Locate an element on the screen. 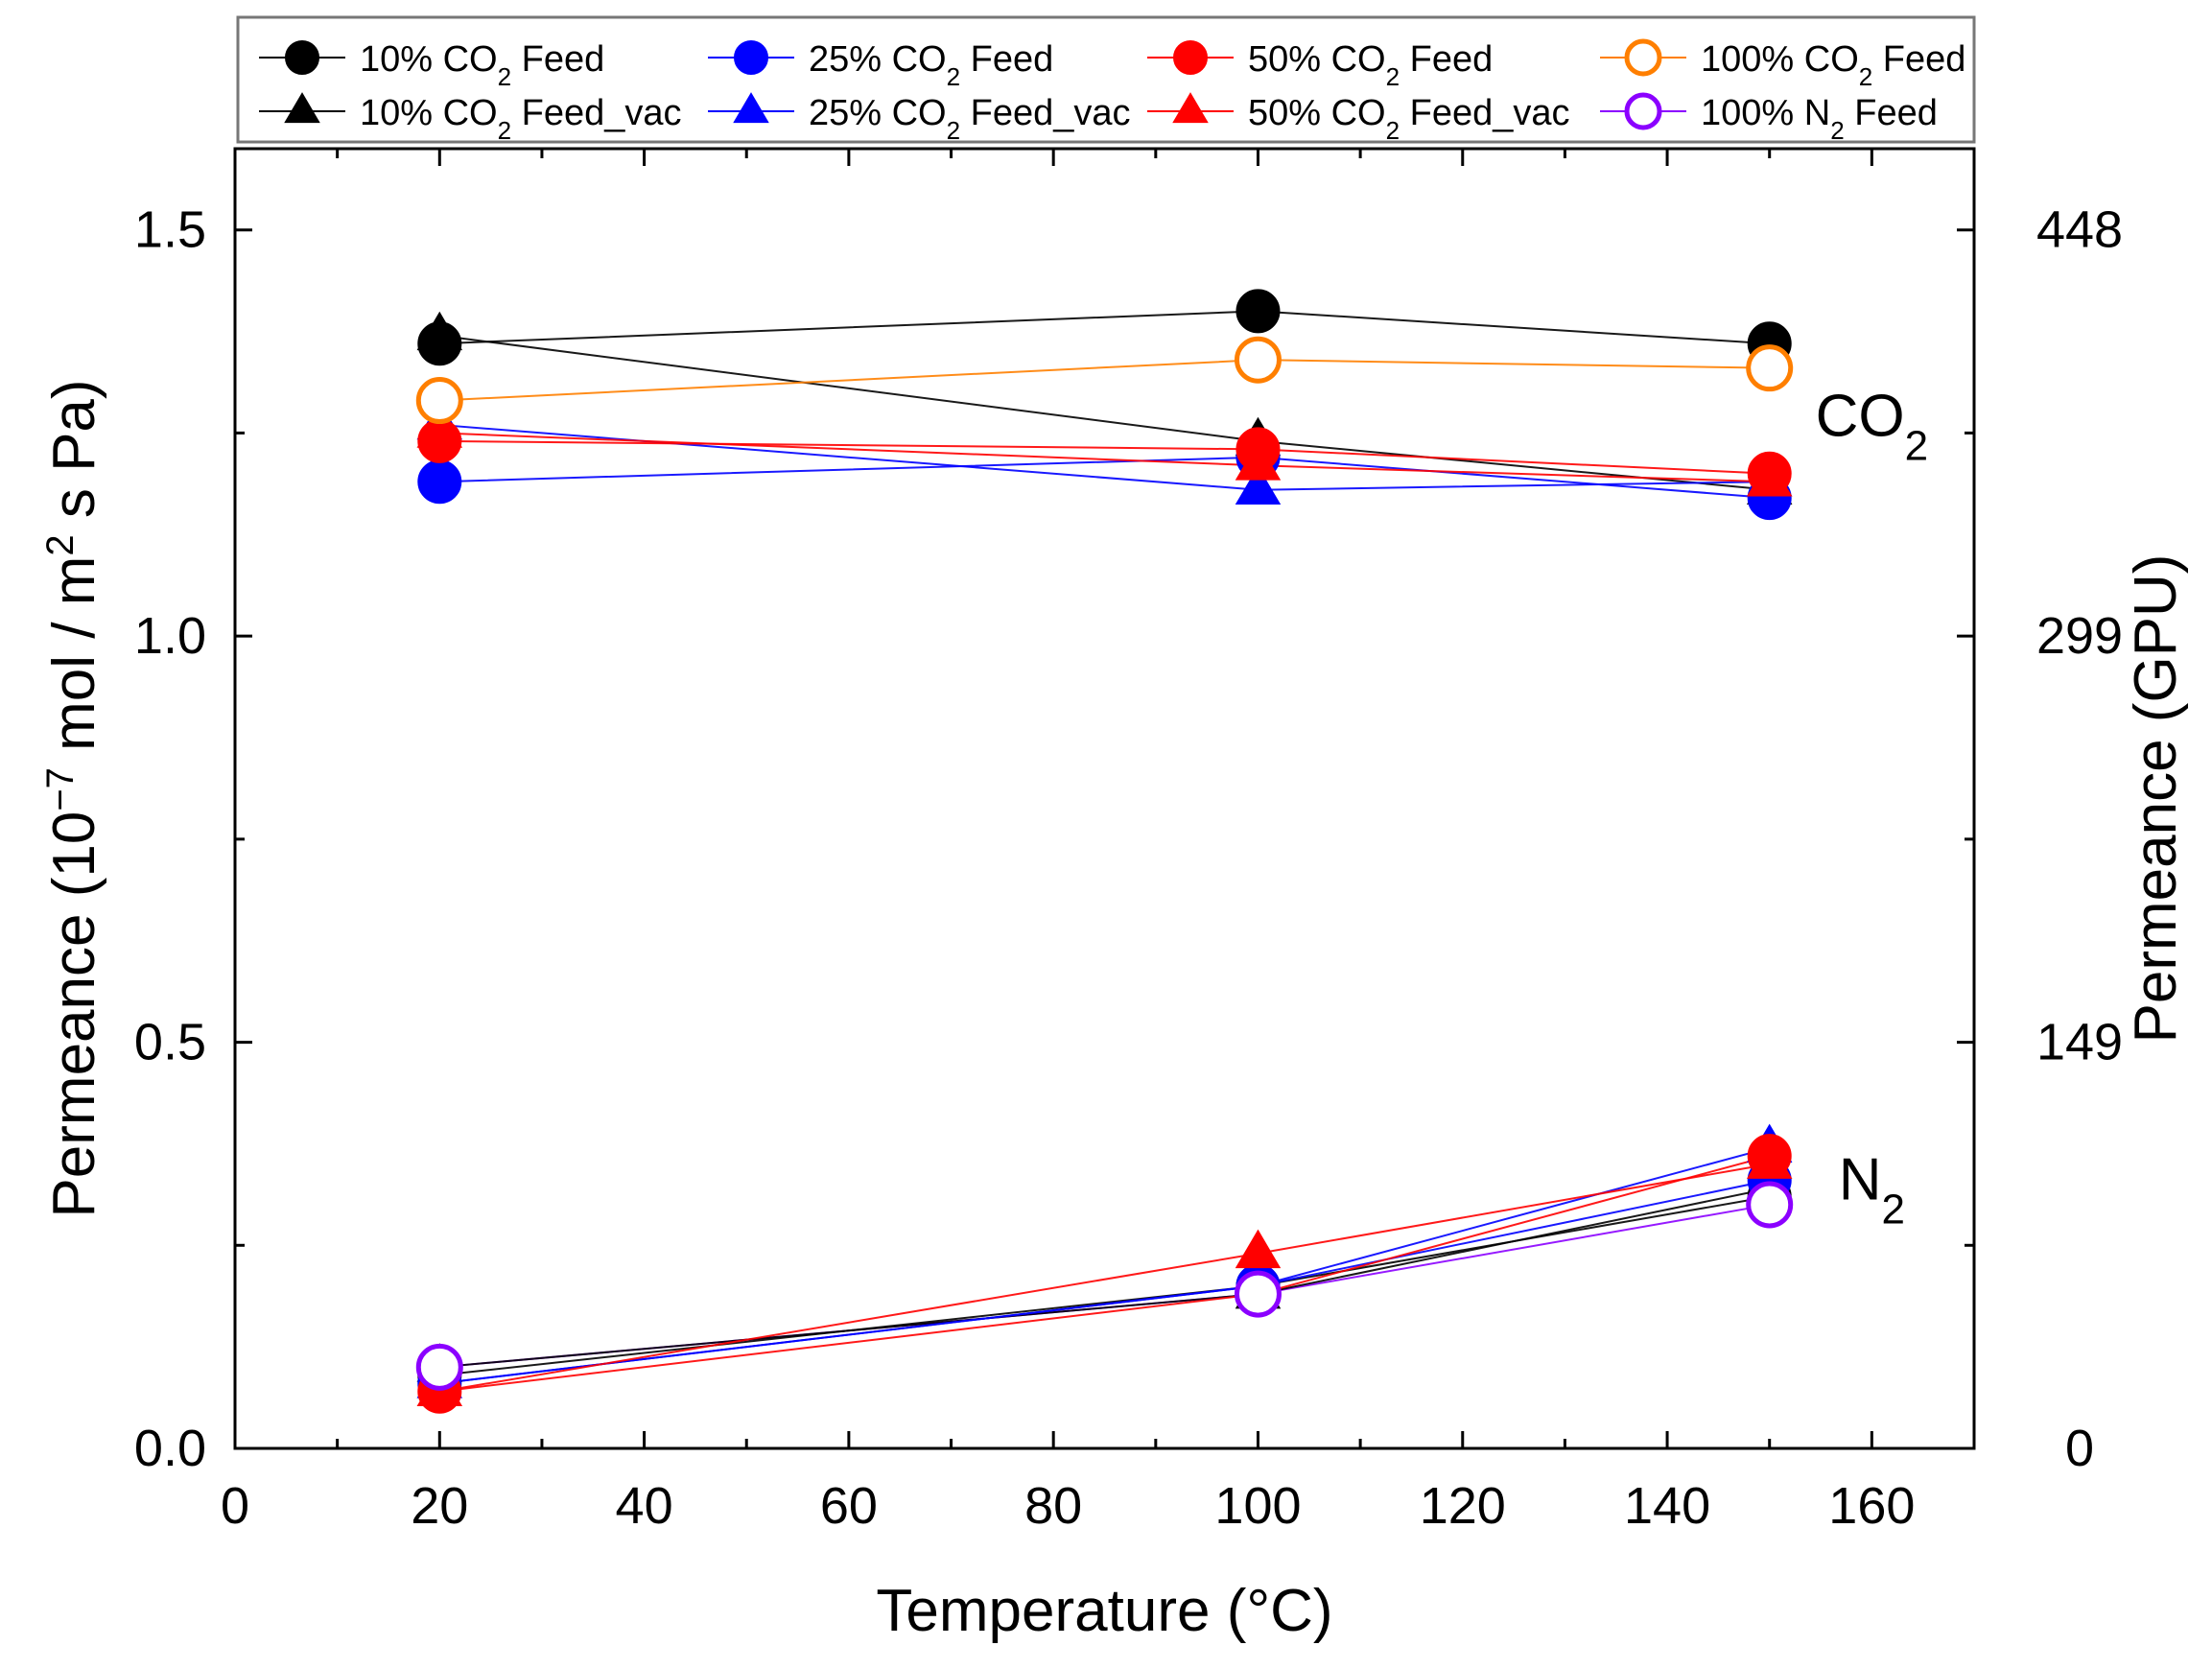  y2-tick-label: 149 is located at coordinates (2079, 1043).